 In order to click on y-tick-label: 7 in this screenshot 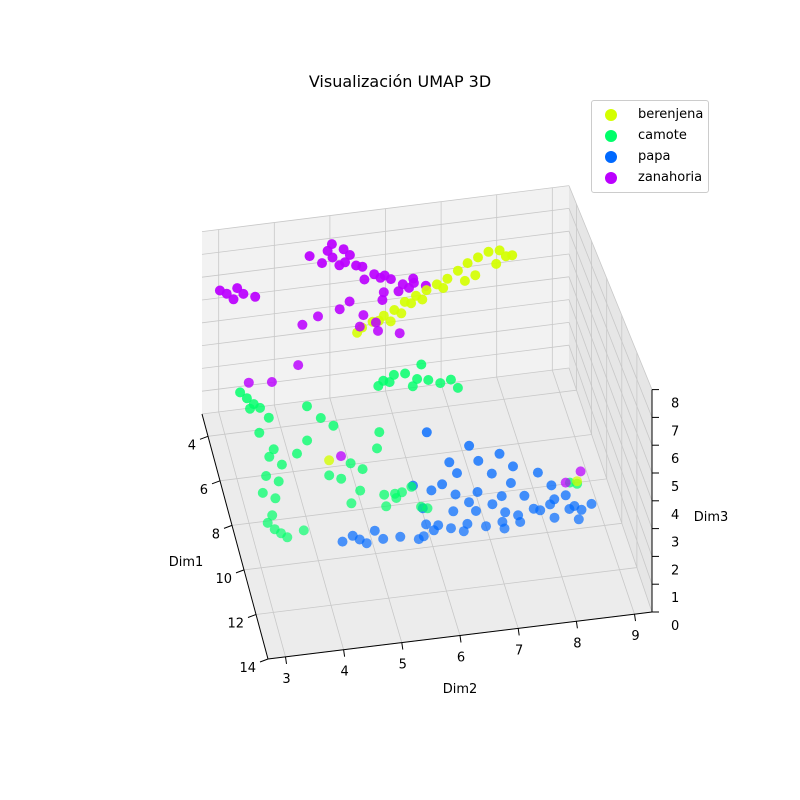, I will do `click(519, 650)`.